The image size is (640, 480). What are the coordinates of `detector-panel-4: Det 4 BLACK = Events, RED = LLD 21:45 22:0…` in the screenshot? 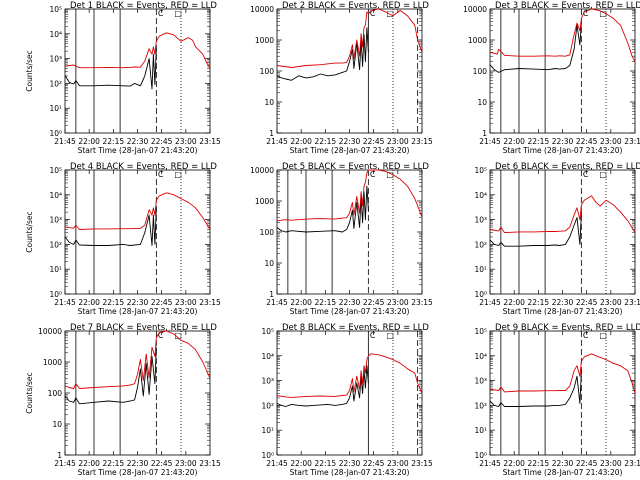 It's located at (123, 239).